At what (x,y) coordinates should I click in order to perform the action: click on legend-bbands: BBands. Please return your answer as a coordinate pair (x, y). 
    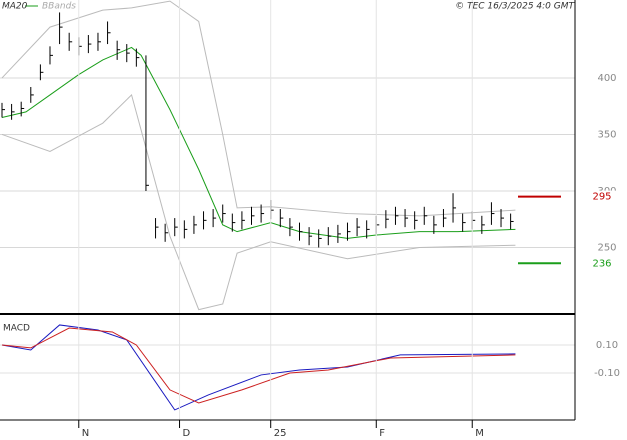
    Looking at the image, I should click on (59, 7).